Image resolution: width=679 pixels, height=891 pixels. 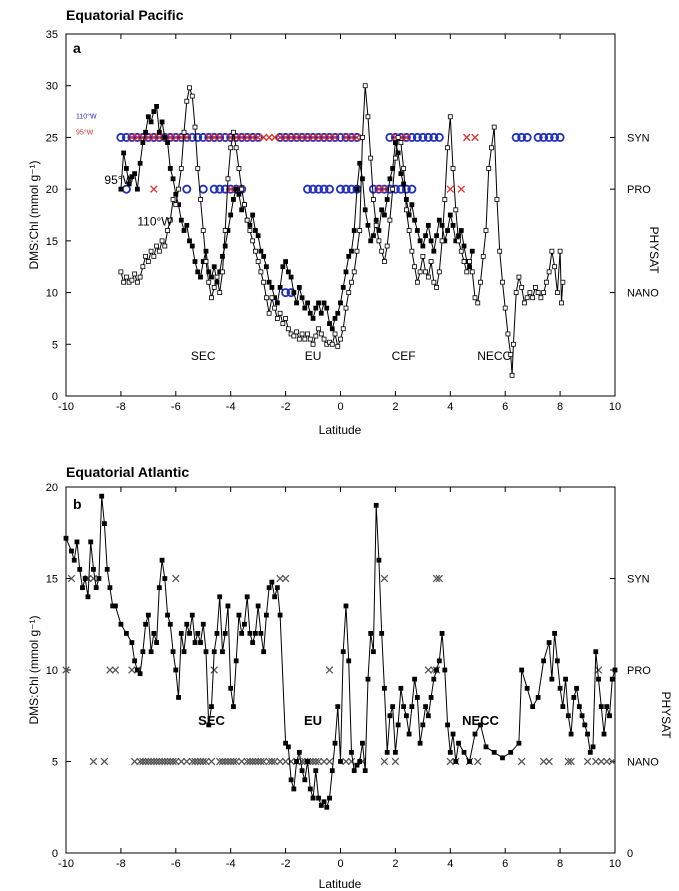 What do you see at coordinates (176, 864) in the screenshot?
I see `x-tick-label: -6` at bounding box center [176, 864].